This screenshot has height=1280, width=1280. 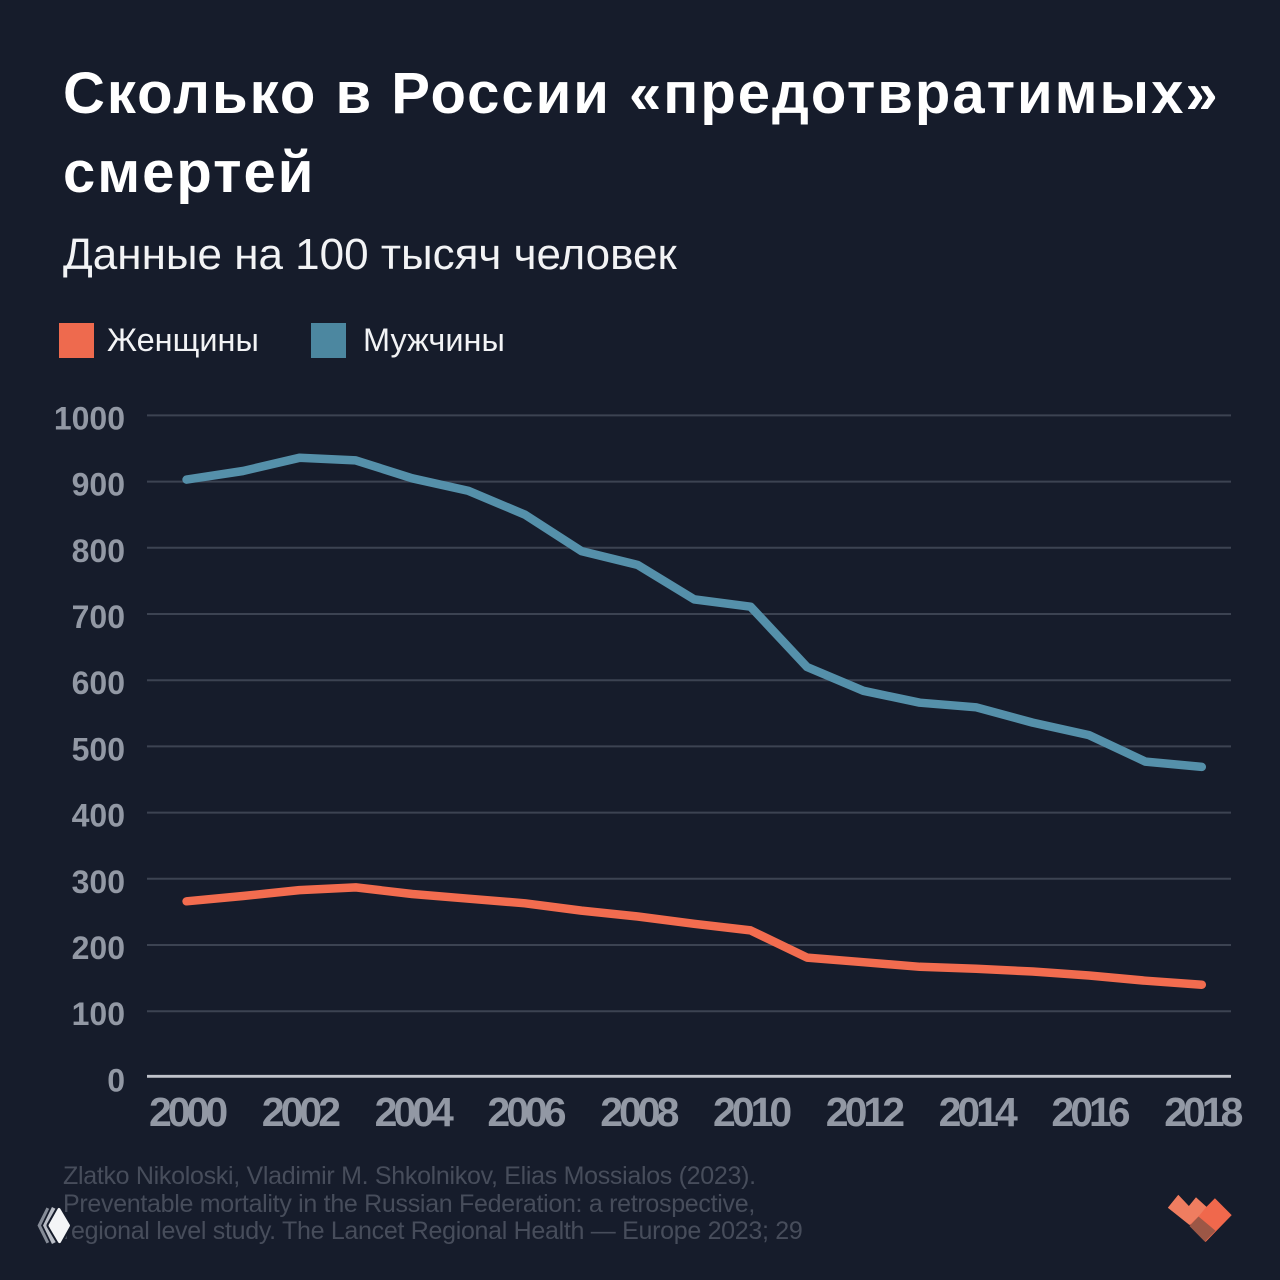 What do you see at coordinates (98, 551) in the screenshot?
I see `svg-text: 800` at bounding box center [98, 551].